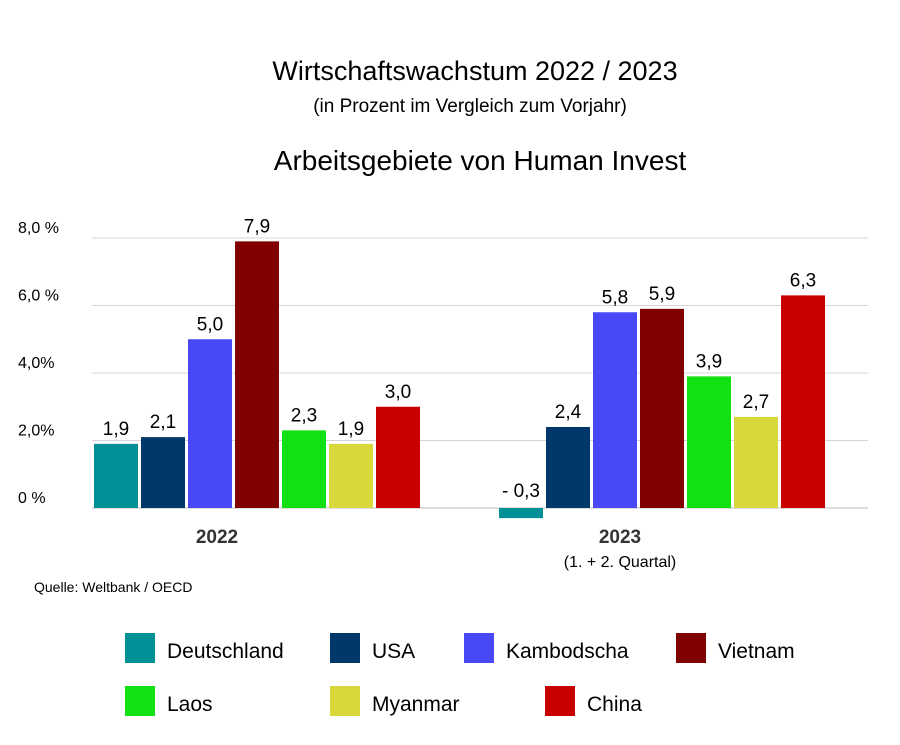  Describe the element at coordinates (257, 226) in the screenshot. I see `data-label: 7,9` at that location.